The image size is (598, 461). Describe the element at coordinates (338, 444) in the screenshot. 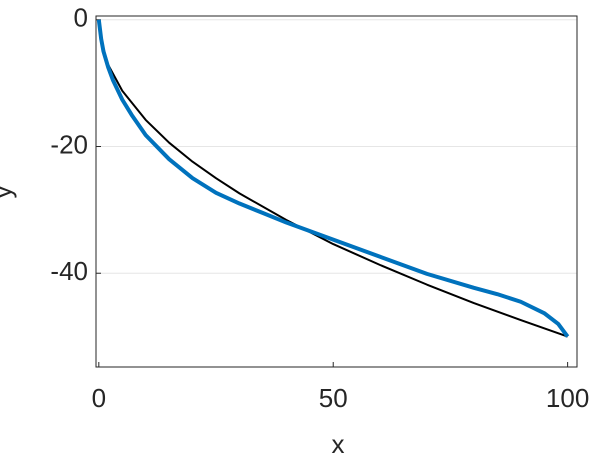

I see `x-axis-label: x` at that location.